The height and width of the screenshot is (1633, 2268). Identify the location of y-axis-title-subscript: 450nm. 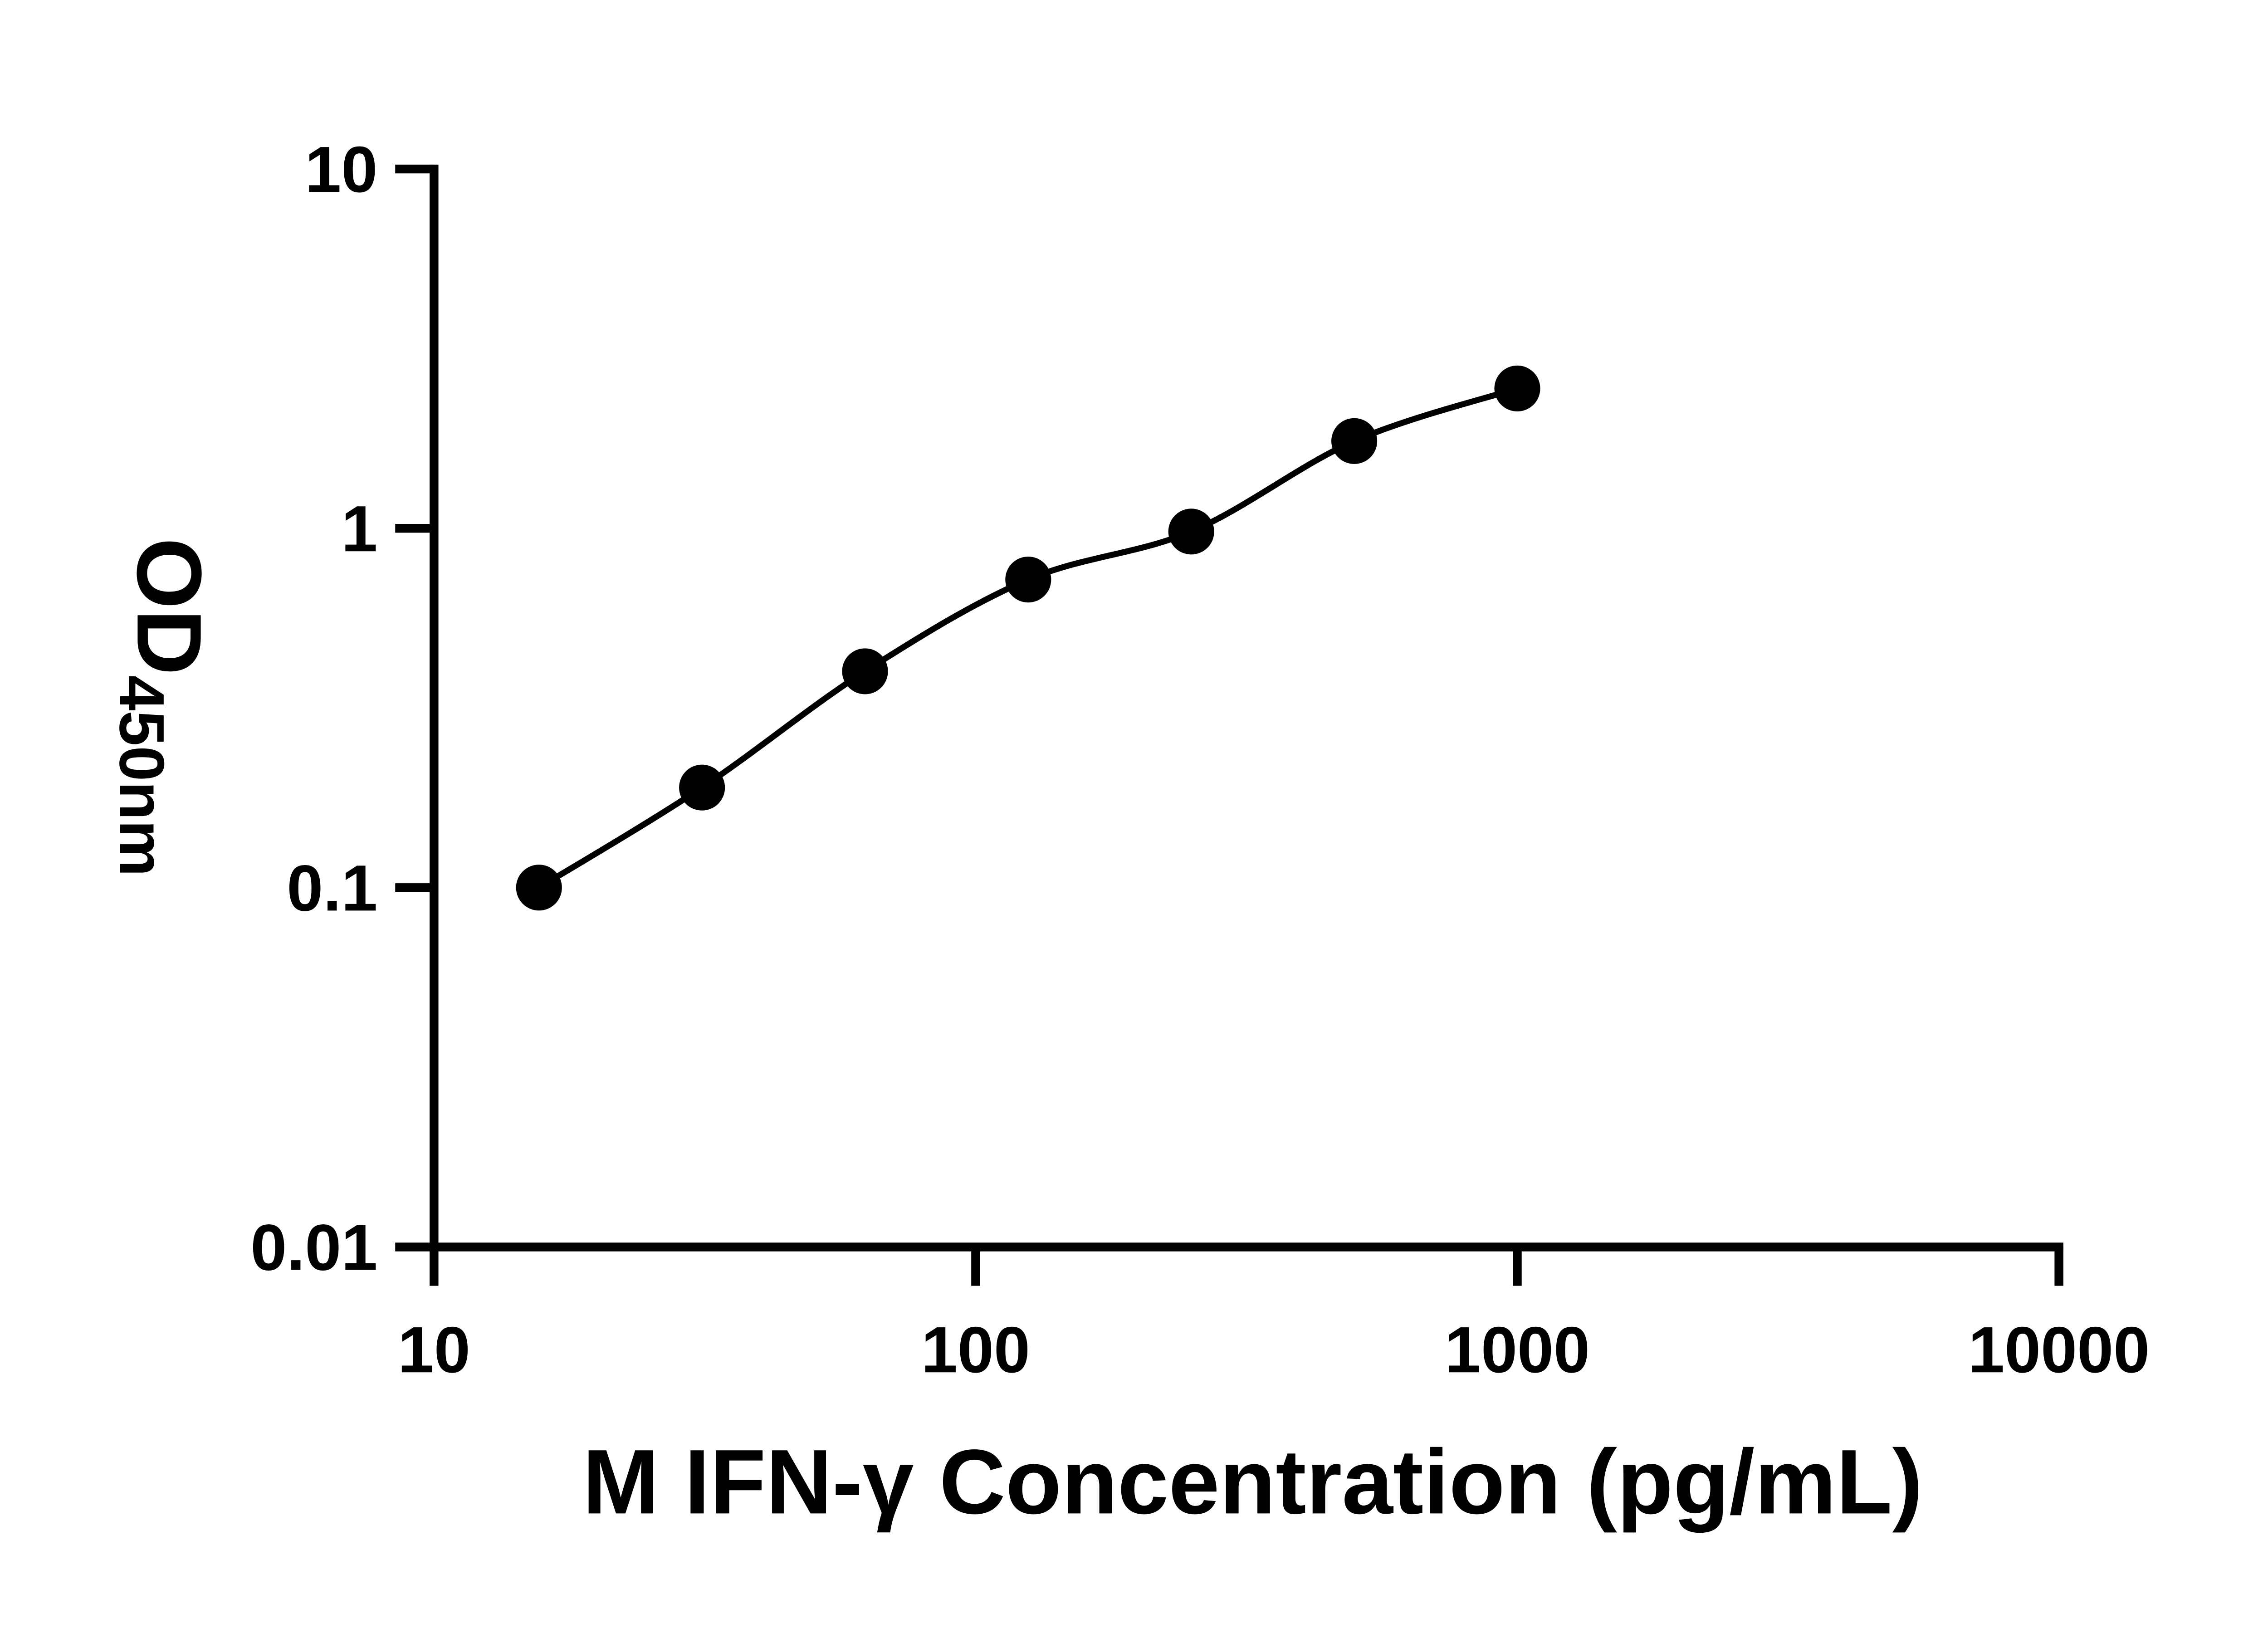
(141, 776).